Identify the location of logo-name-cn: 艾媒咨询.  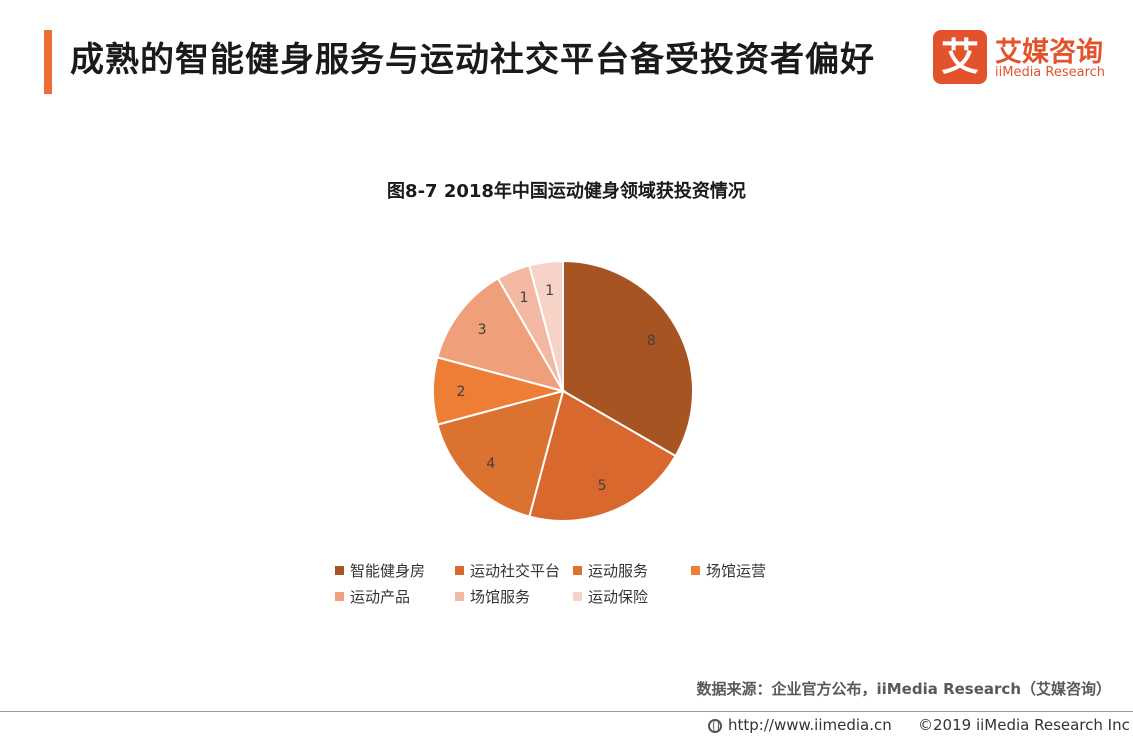
(1049, 52).